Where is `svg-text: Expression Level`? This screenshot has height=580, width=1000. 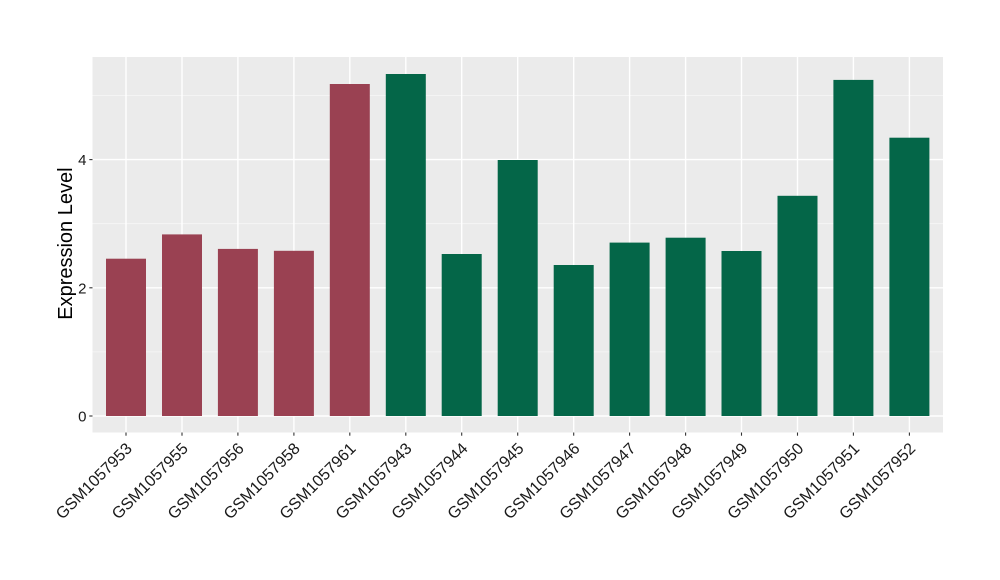
svg-text: Expression Level is located at coordinates (66, 243).